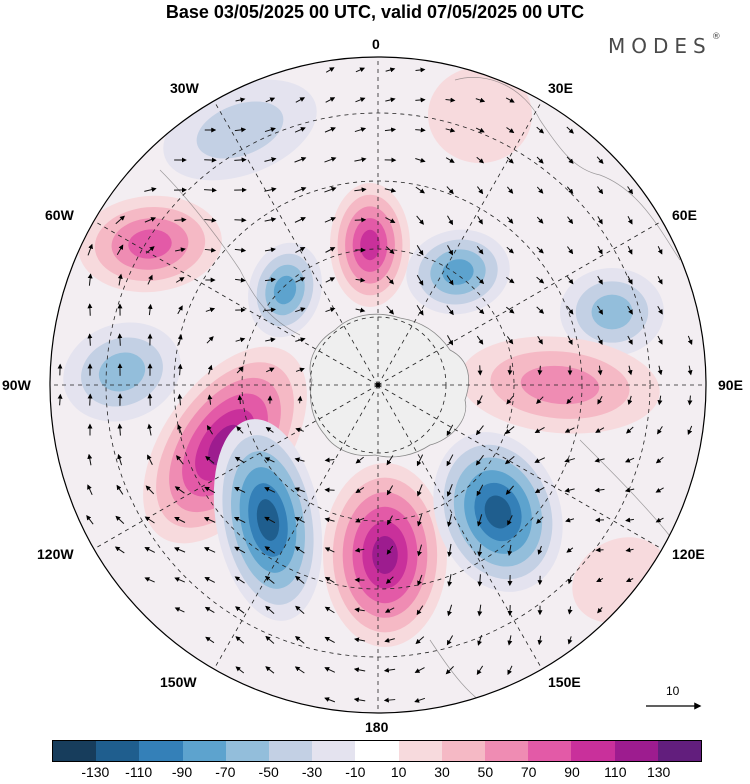 The image size is (750, 784). What do you see at coordinates (615, 772) in the screenshot?
I see `colorbar-tick-label: 110` at bounding box center [615, 772].